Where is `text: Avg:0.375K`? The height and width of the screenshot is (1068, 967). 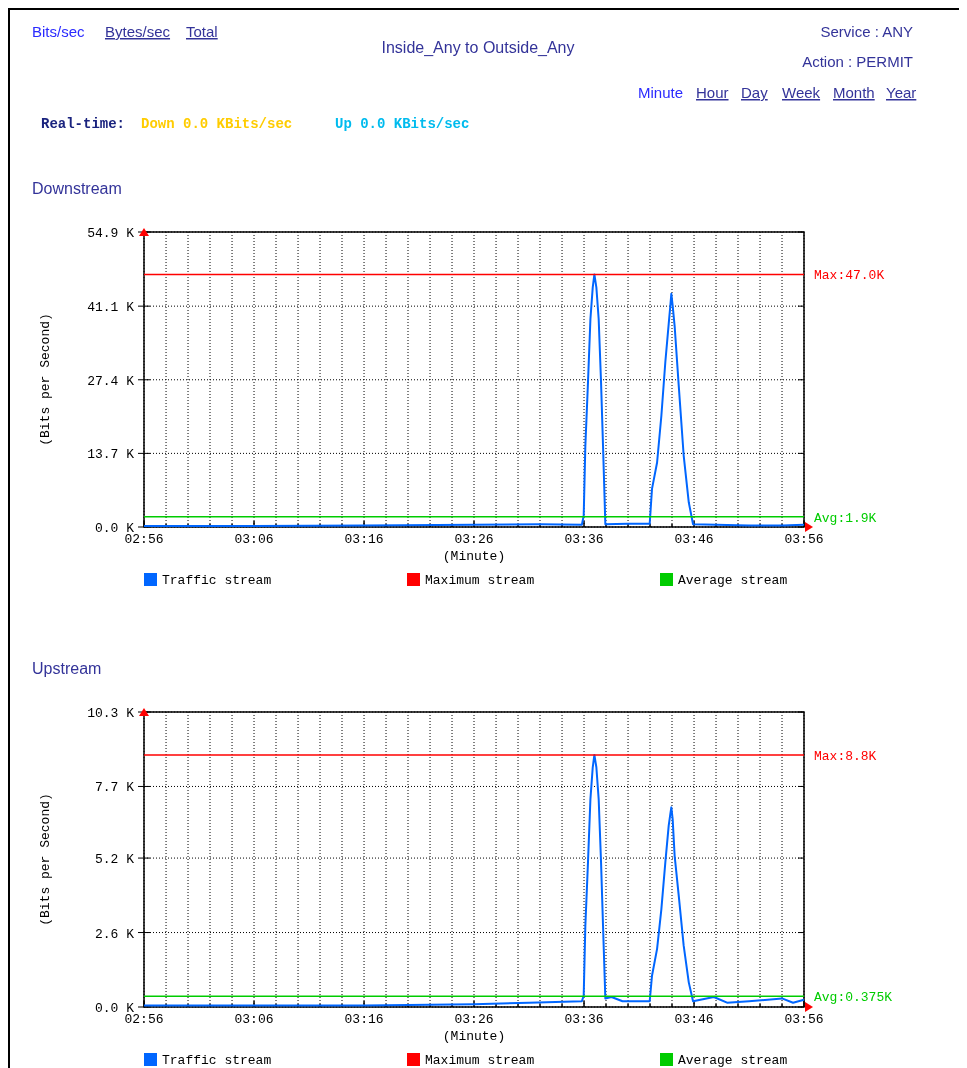
text: Avg:0.375K is located at coordinates (853, 998).